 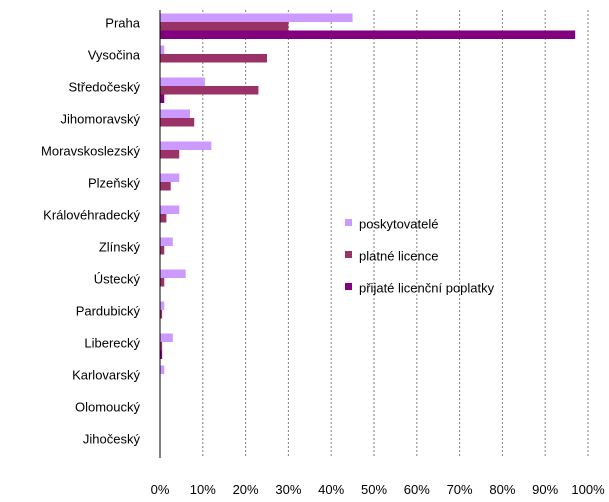 What do you see at coordinates (331, 489) in the screenshot?
I see `x-tick-label: 40%` at bounding box center [331, 489].